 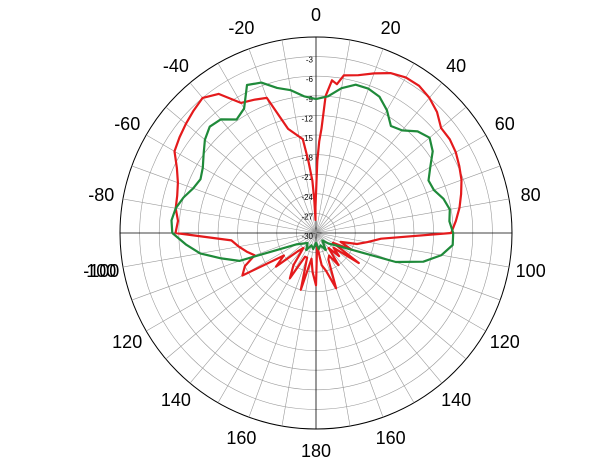 What do you see at coordinates (316, 15) in the screenshot?
I see `angle-tick-label: 0` at bounding box center [316, 15].